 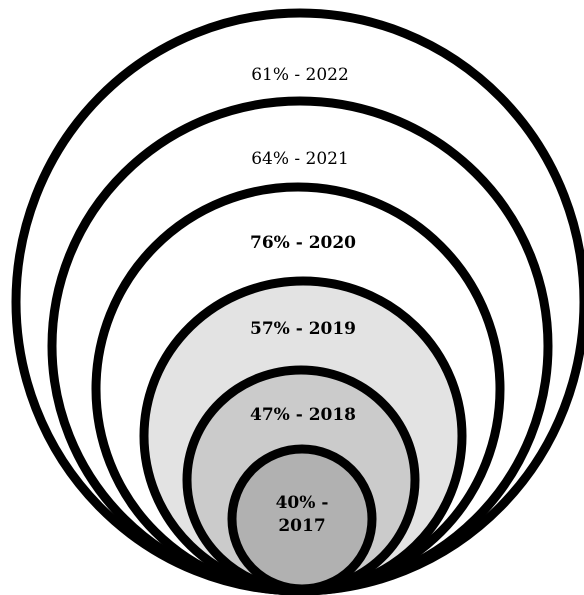 I want to click on ring-label-2017-line1: 40% -, so click(x=302, y=503).